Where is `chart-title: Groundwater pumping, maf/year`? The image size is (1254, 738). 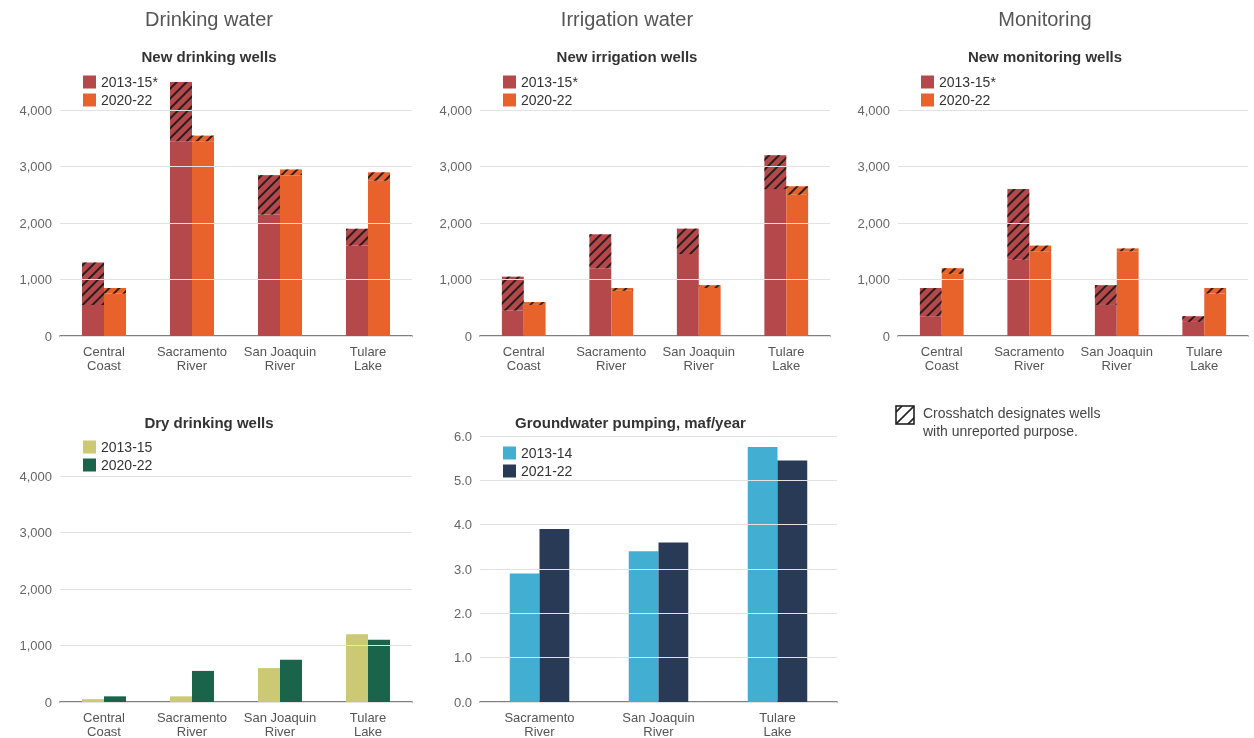 chart-title: Groundwater pumping, maf/year is located at coordinates (631, 422).